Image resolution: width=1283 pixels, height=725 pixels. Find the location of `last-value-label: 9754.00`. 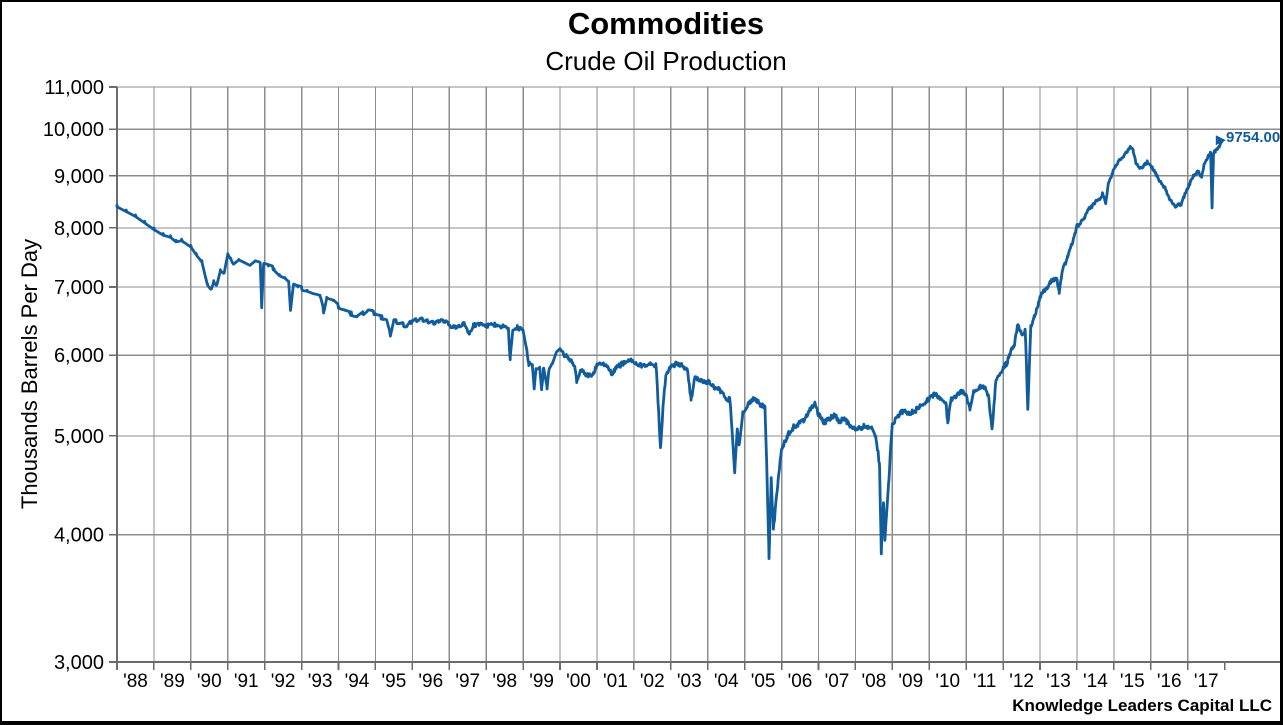

last-value-label: 9754.00 is located at coordinates (1253, 137).